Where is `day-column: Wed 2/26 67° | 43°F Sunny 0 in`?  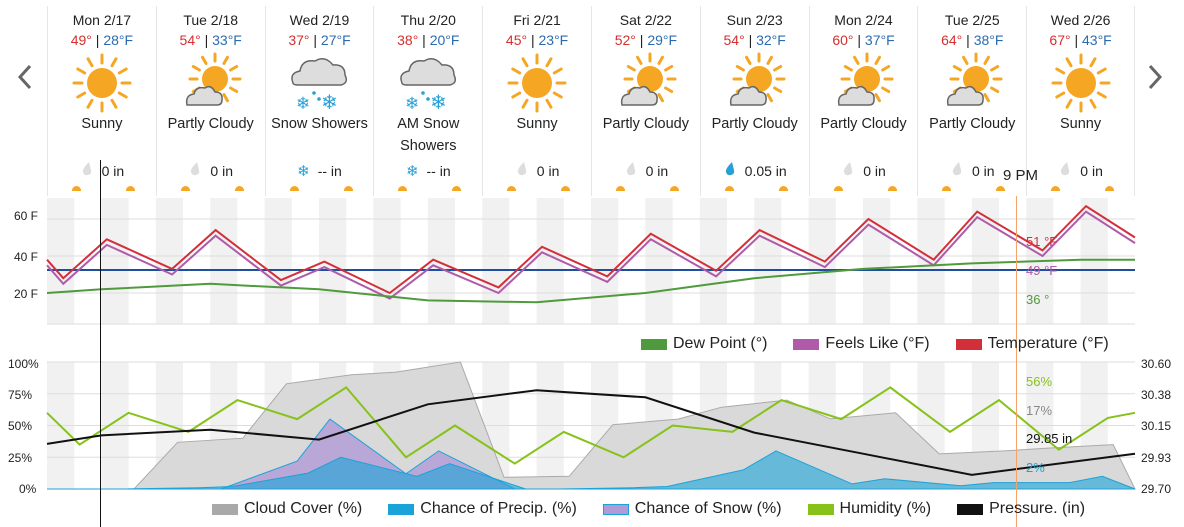 day-column: Wed 2/26 67° | 43°F Sunny 0 in is located at coordinates (1080, 101).